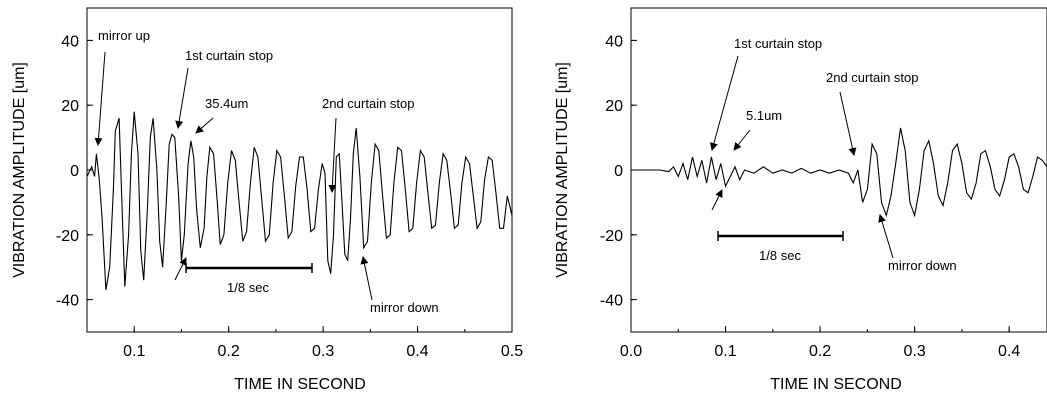  I want to click on x-tick-label-right: 0.1, so click(725, 351).